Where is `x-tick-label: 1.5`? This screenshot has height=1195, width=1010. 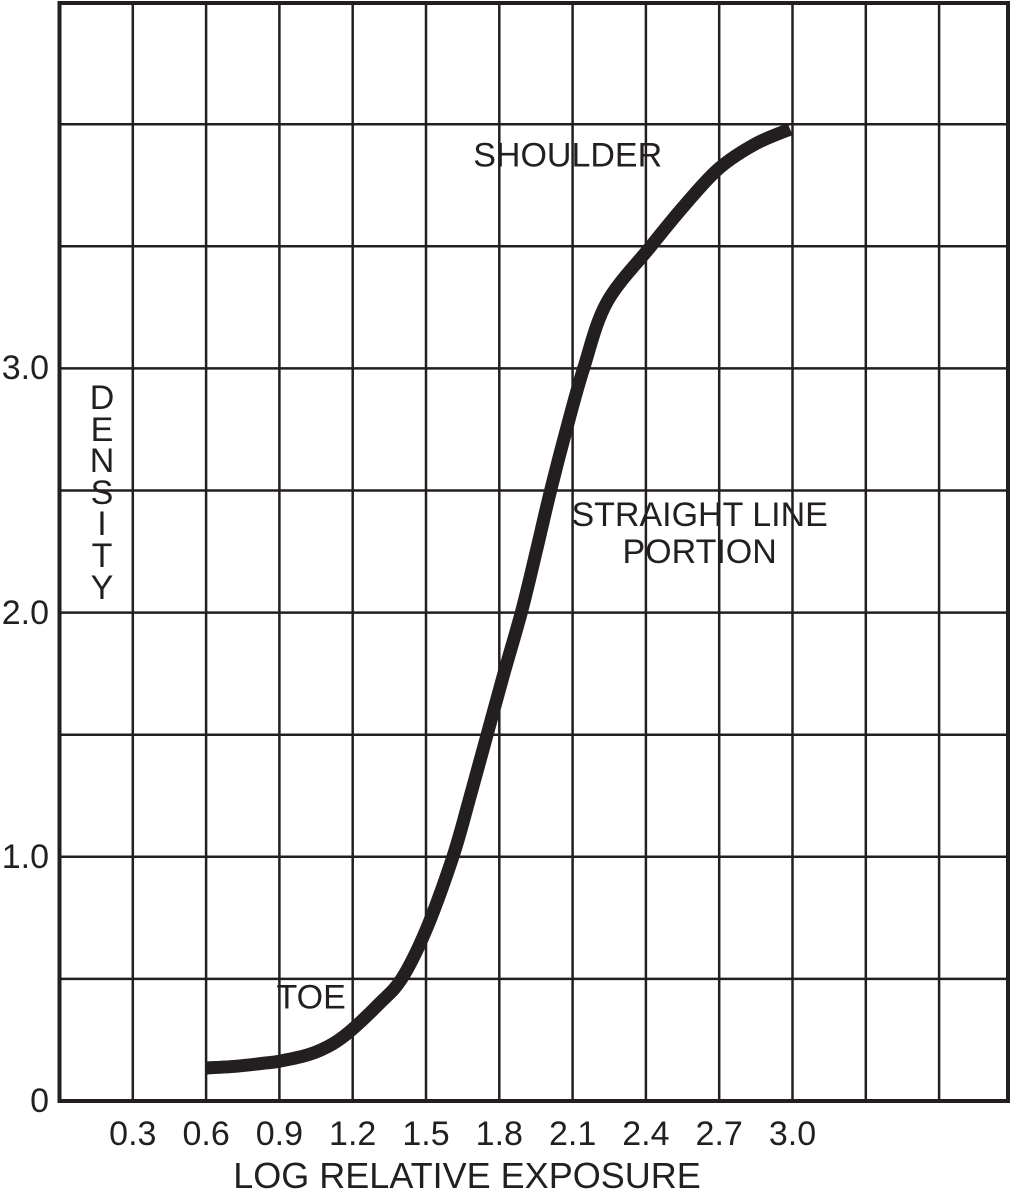 x-tick-label: 1.5 is located at coordinates (426, 1134).